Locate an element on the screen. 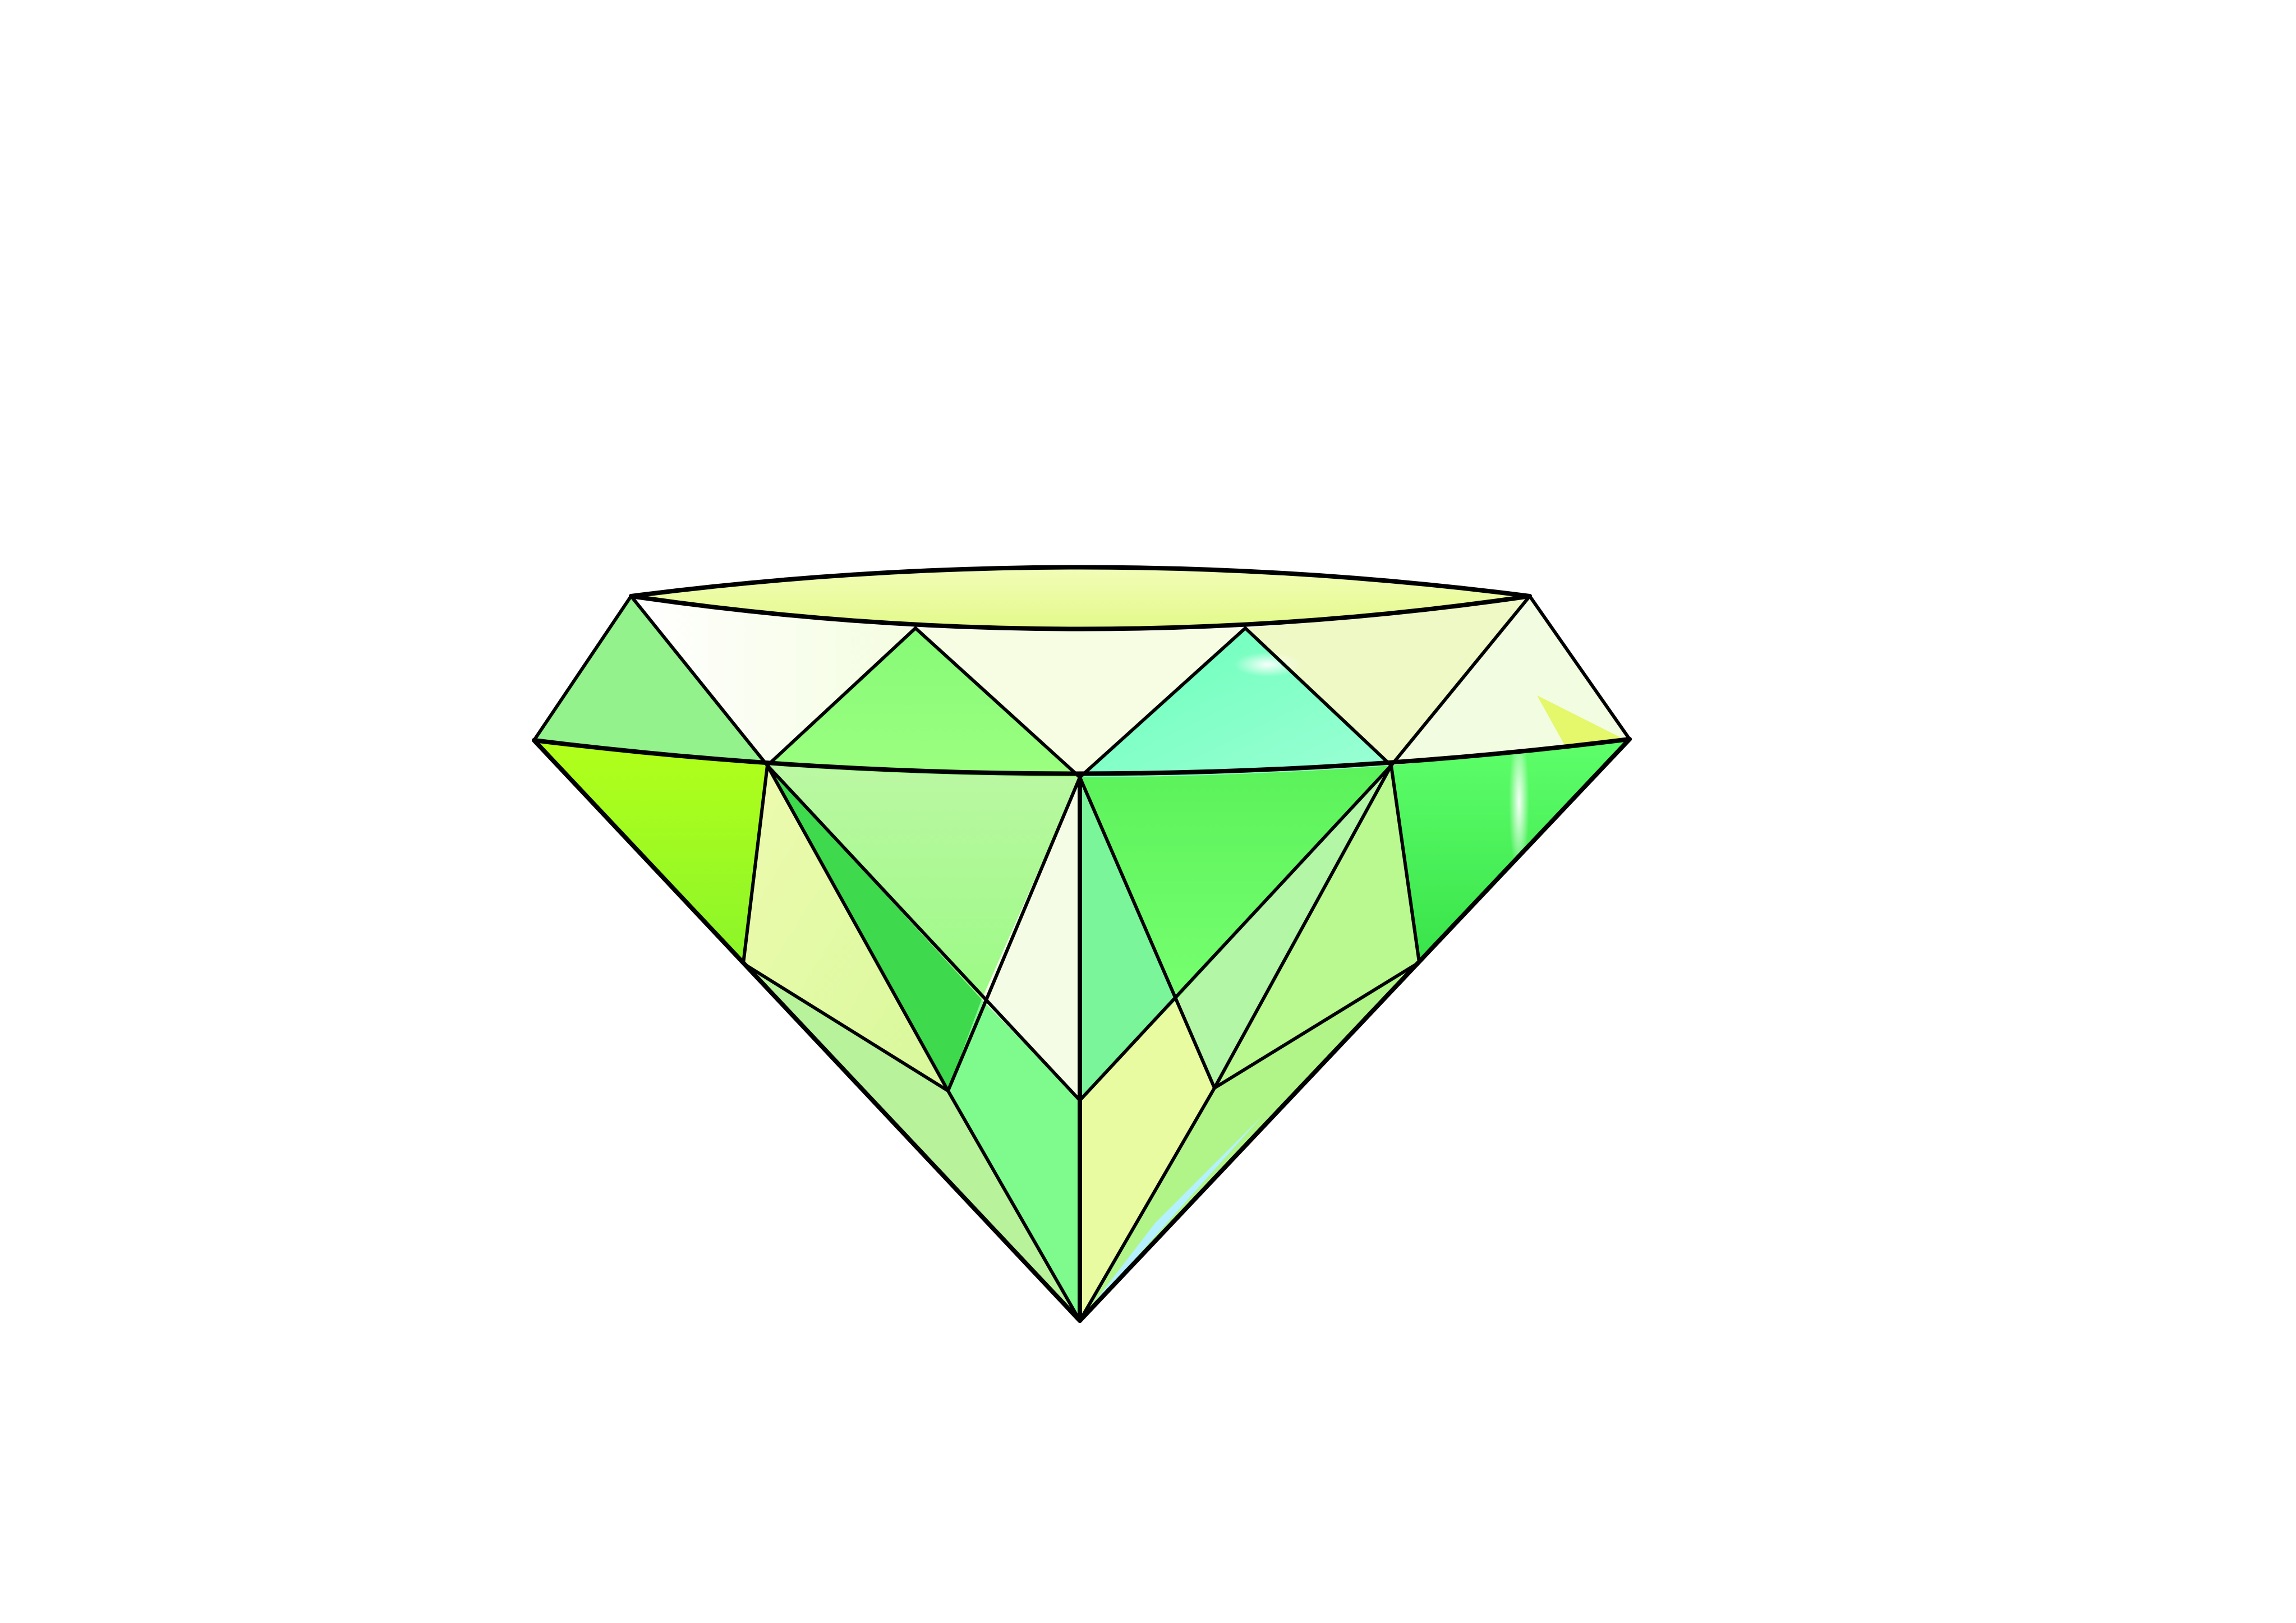  pavilion-lower-right-mid is located at coordinates (1147, 1159).